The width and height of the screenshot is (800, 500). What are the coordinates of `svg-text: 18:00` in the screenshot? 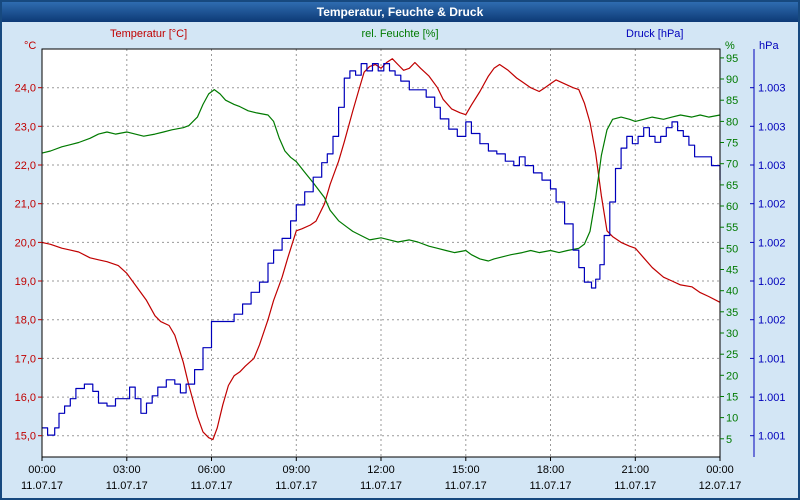 It's located at (551, 470).